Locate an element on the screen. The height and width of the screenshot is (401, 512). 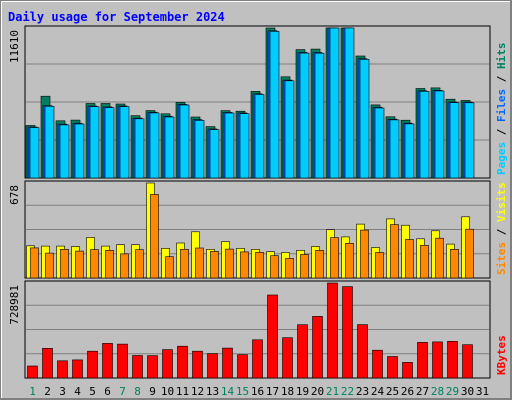
legend-part: / is located at coordinates (501, 132).